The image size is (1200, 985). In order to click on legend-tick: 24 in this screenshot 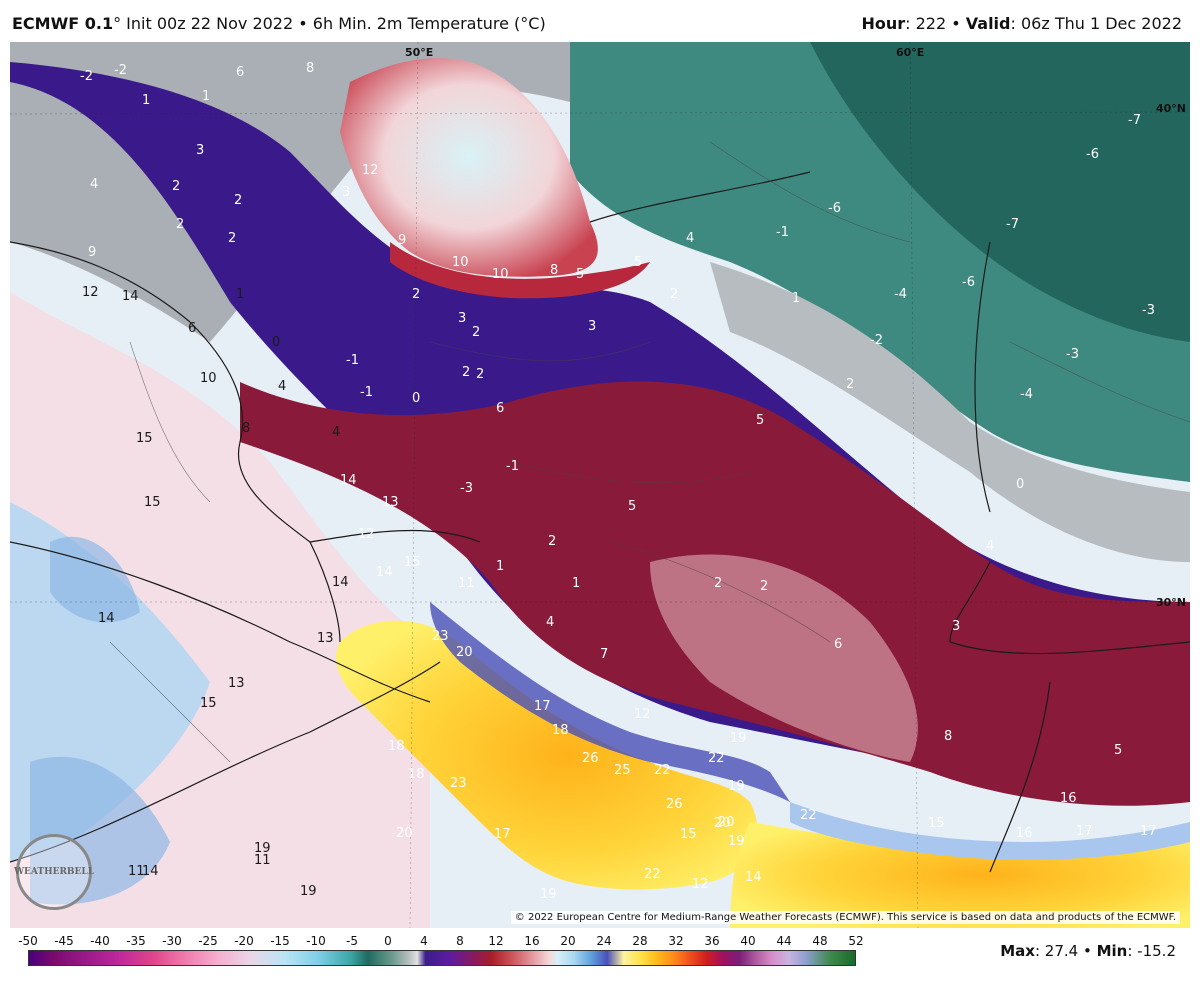, I will do `click(604, 941)`.